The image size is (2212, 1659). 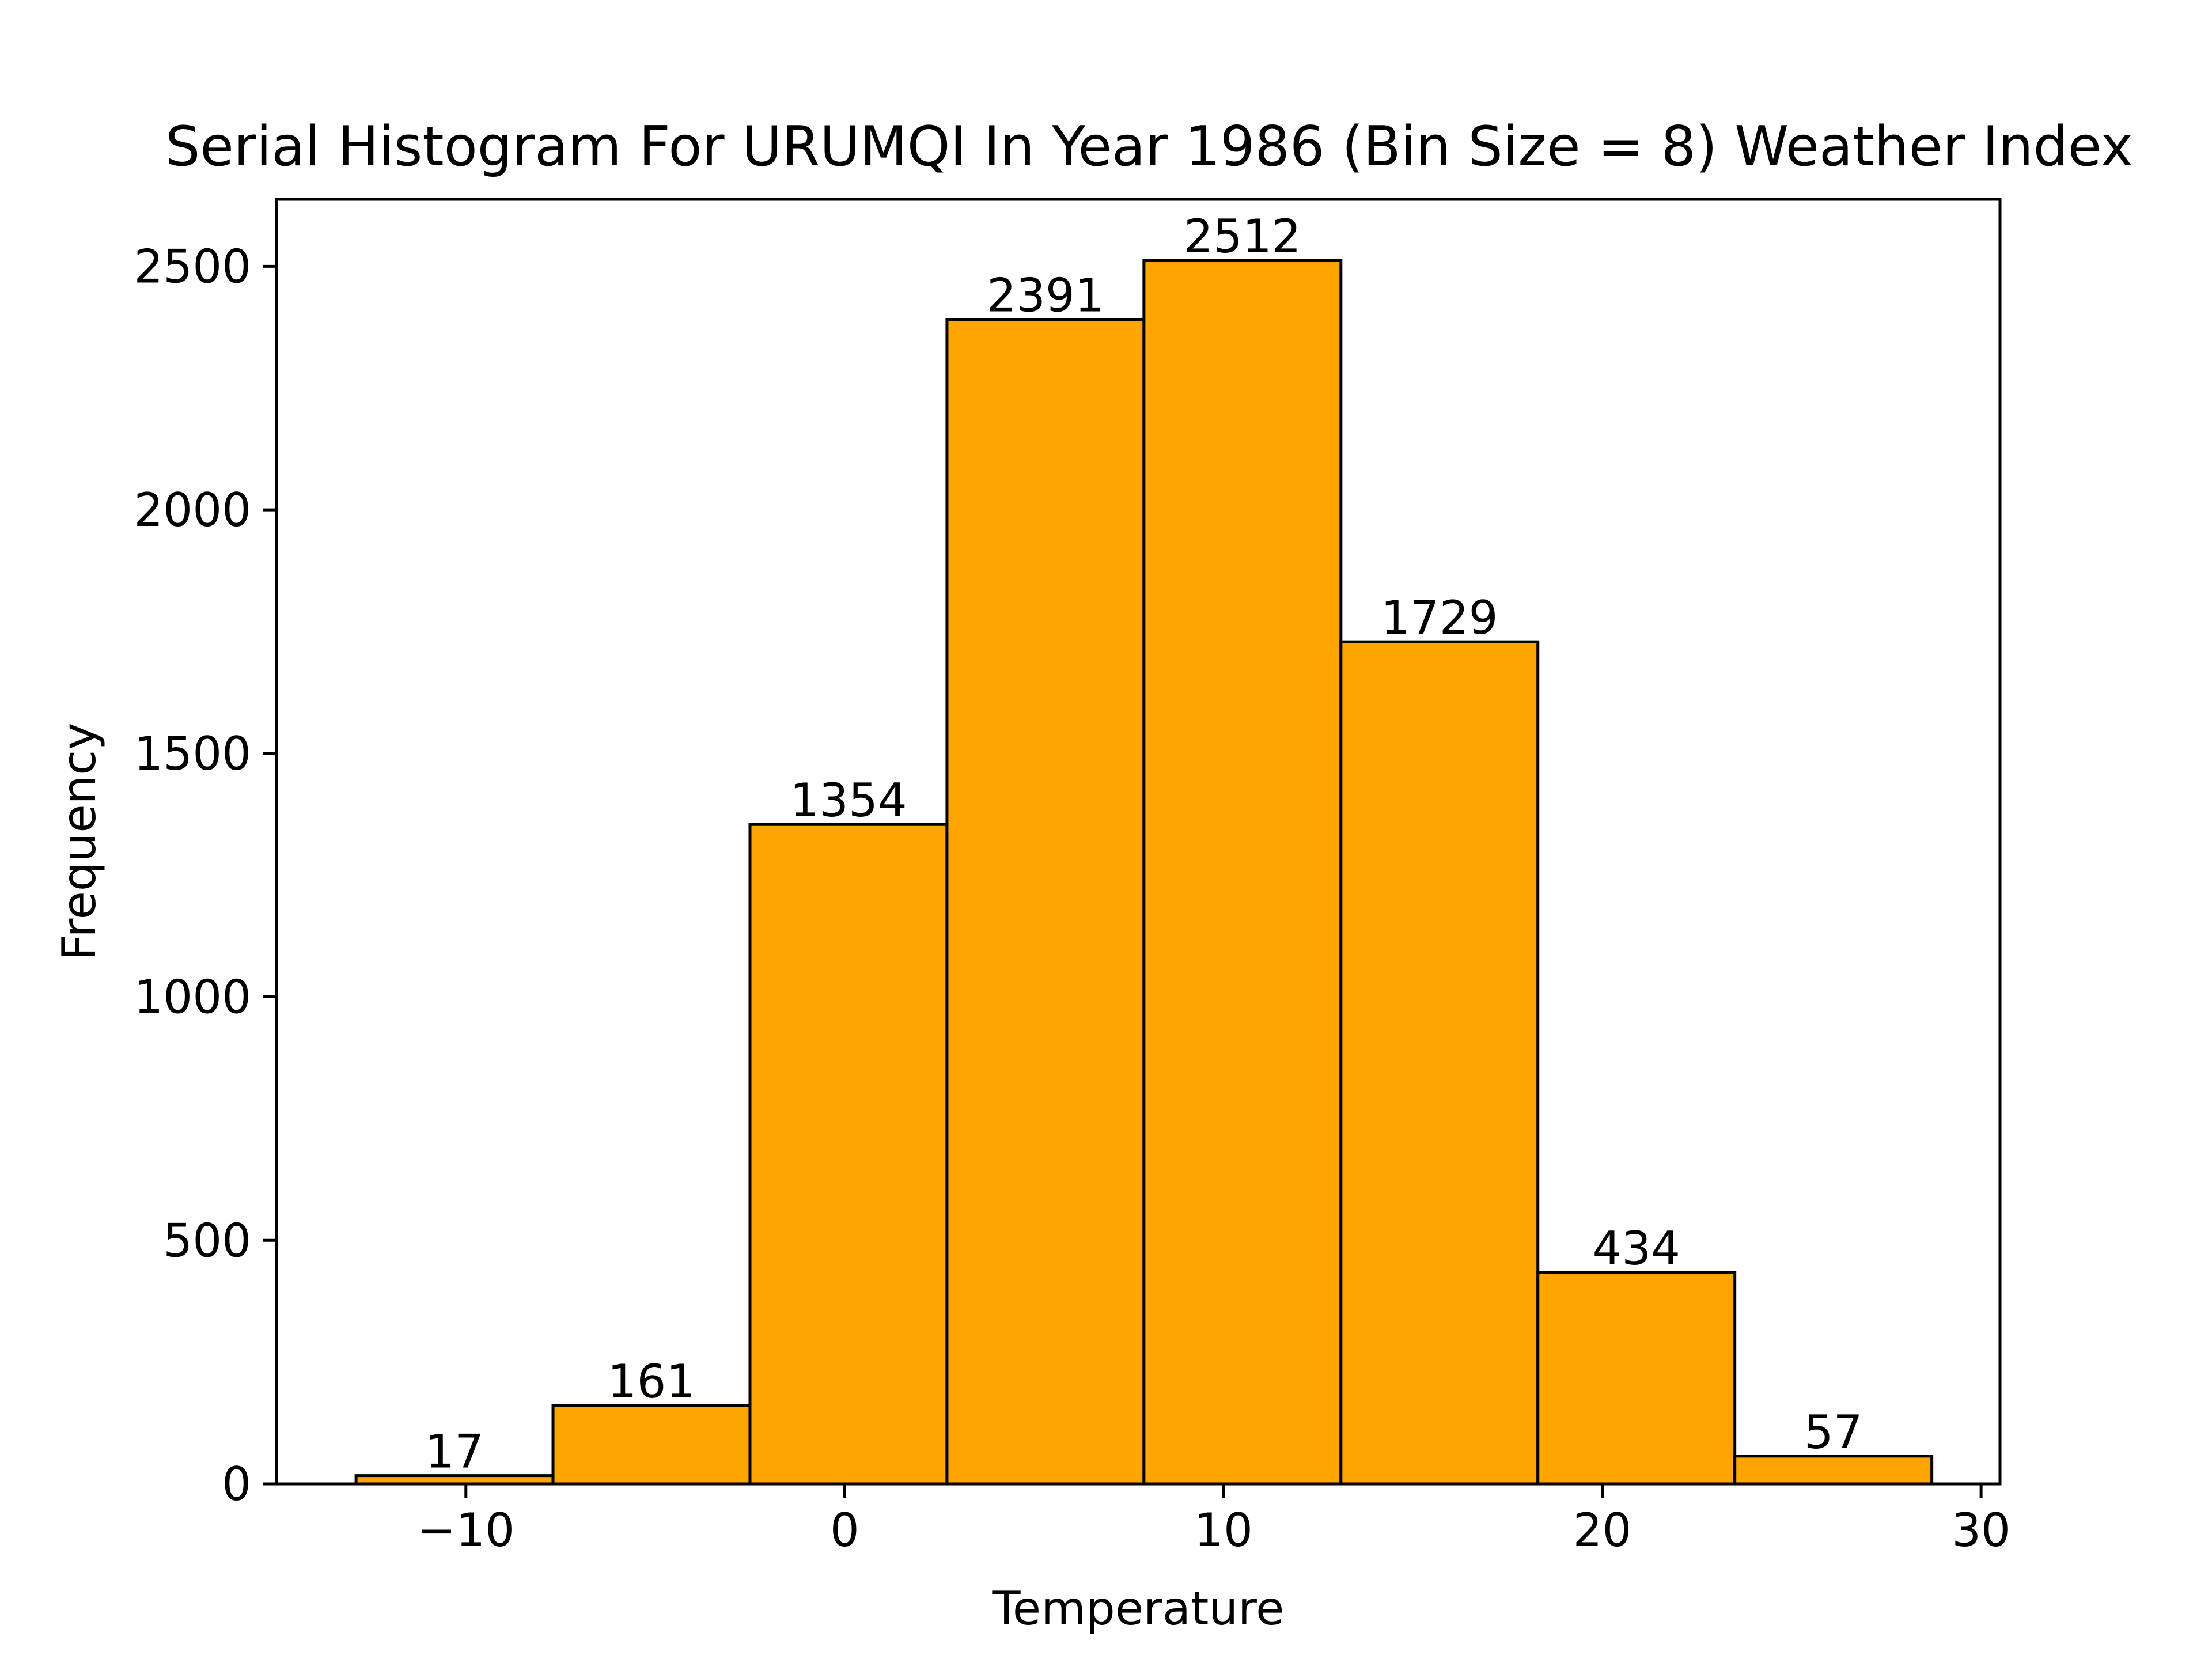 What do you see at coordinates (848, 800) in the screenshot?
I see `bar-value-label: 1354` at bounding box center [848, 800].